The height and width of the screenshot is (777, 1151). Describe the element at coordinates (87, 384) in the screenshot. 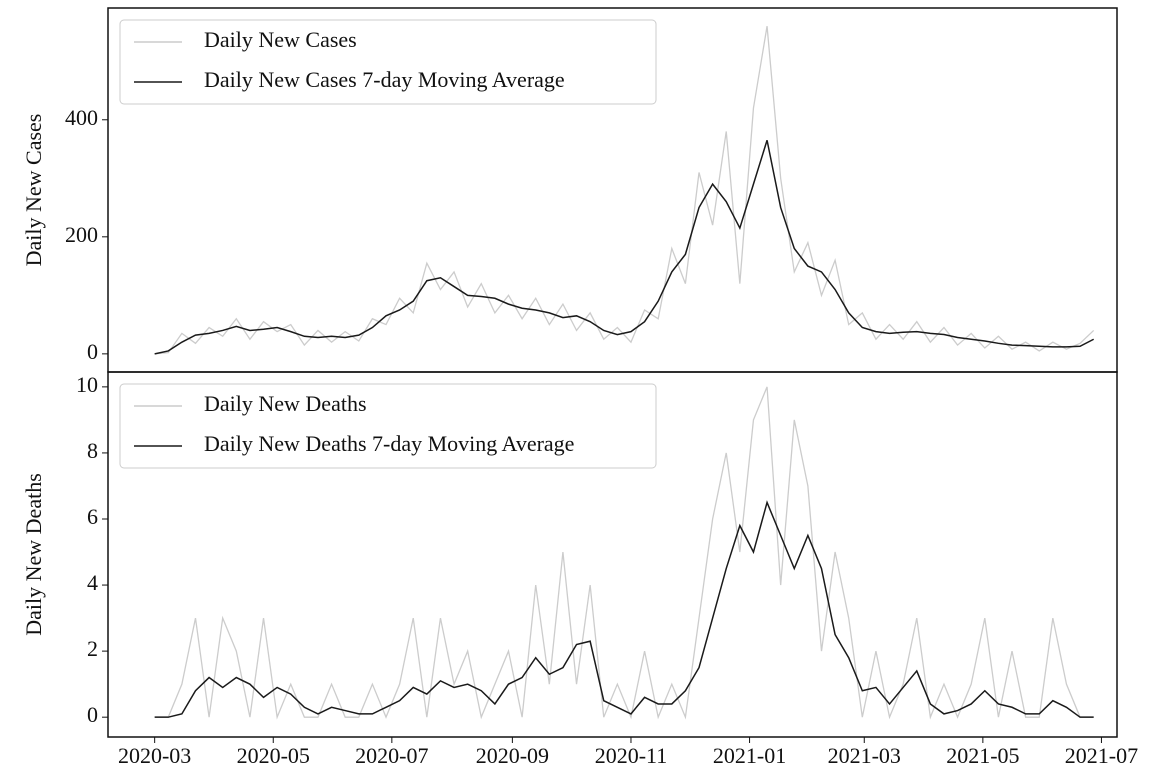

I see `y-tick-label: 10` at that location.